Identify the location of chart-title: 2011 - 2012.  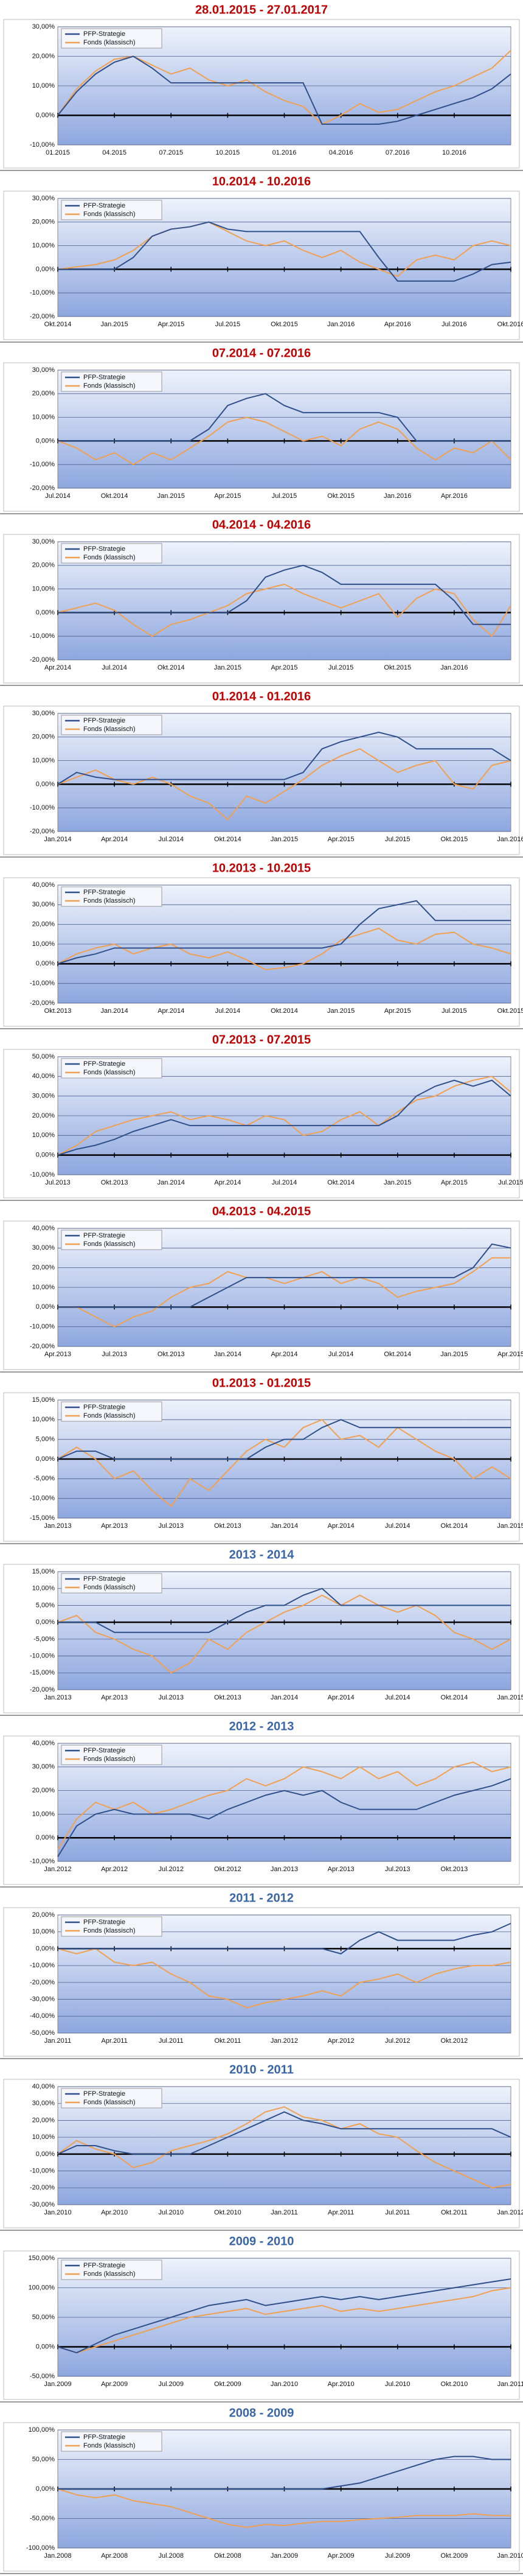
(261, 1898).